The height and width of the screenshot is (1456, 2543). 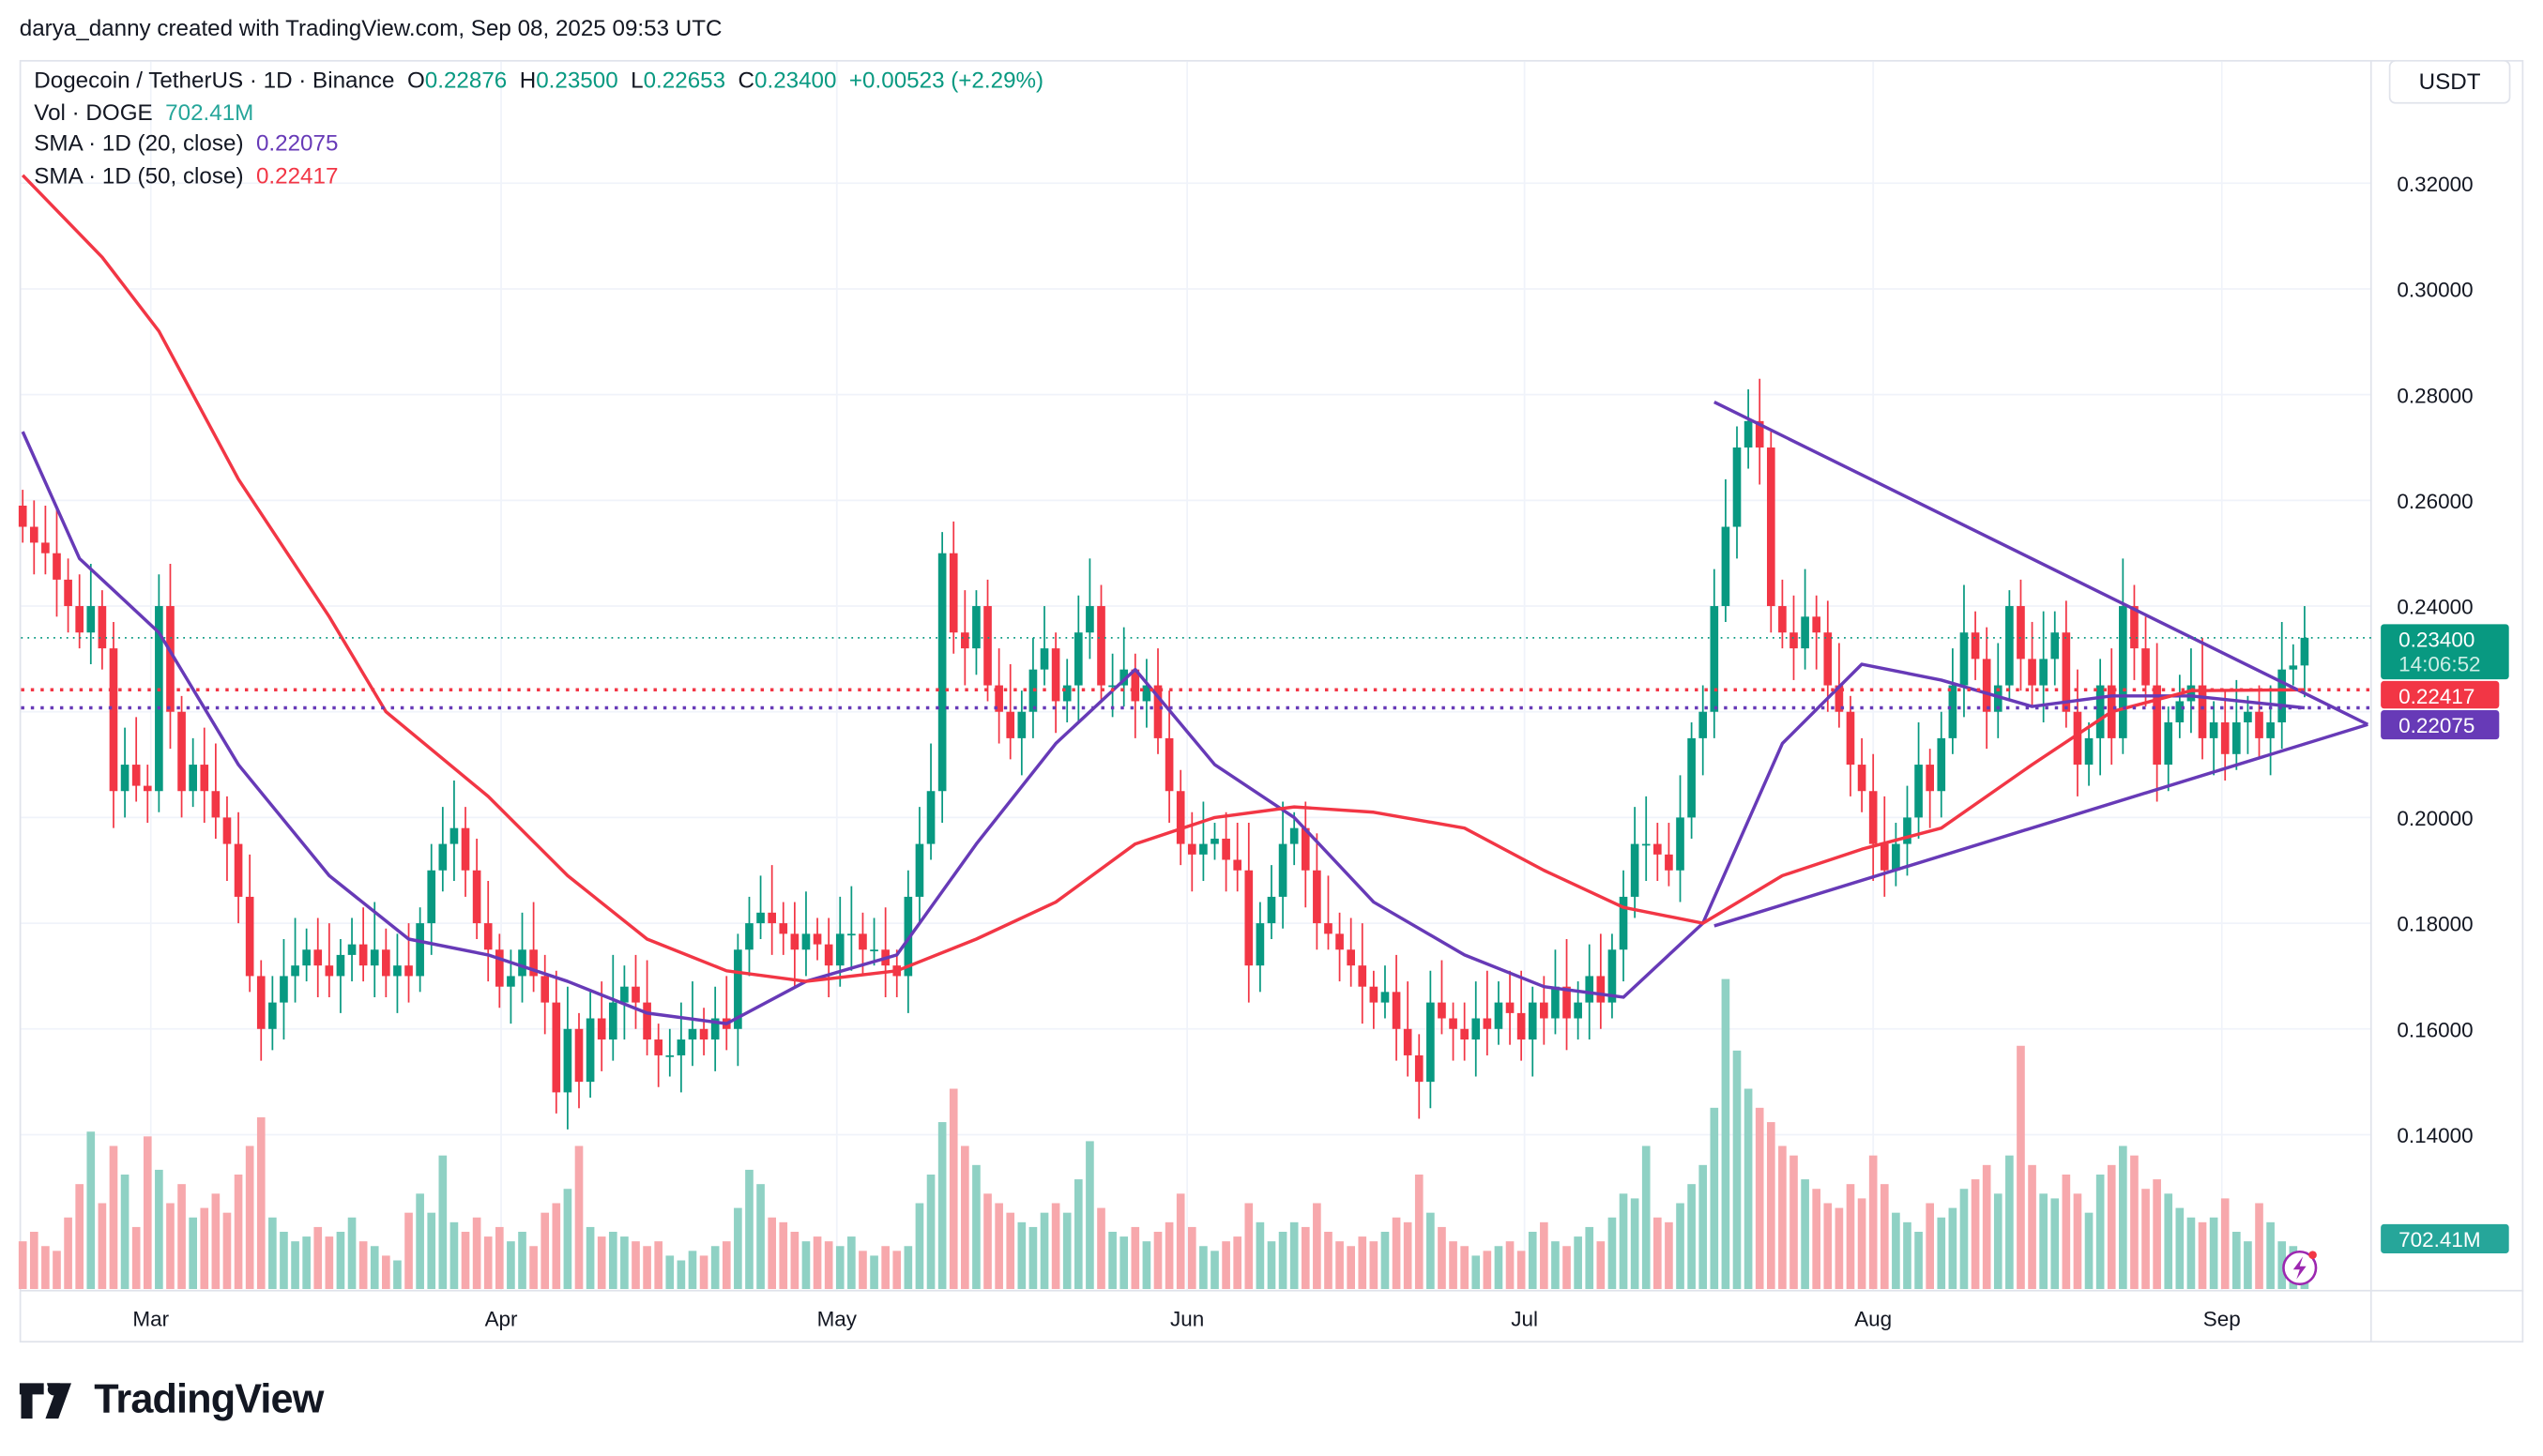 What do you see at coordinates (2440, 724) in the screenshot?
I see `sma20-price-tag-bg` at bounding box center [2440, 724].